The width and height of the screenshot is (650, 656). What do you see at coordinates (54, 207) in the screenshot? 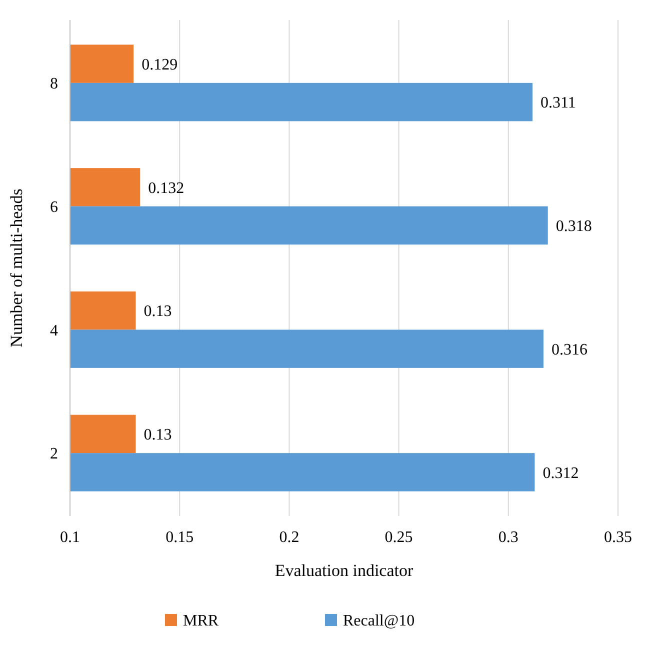
I see `y-tick-label: 6` at bounding box center [54, 207].